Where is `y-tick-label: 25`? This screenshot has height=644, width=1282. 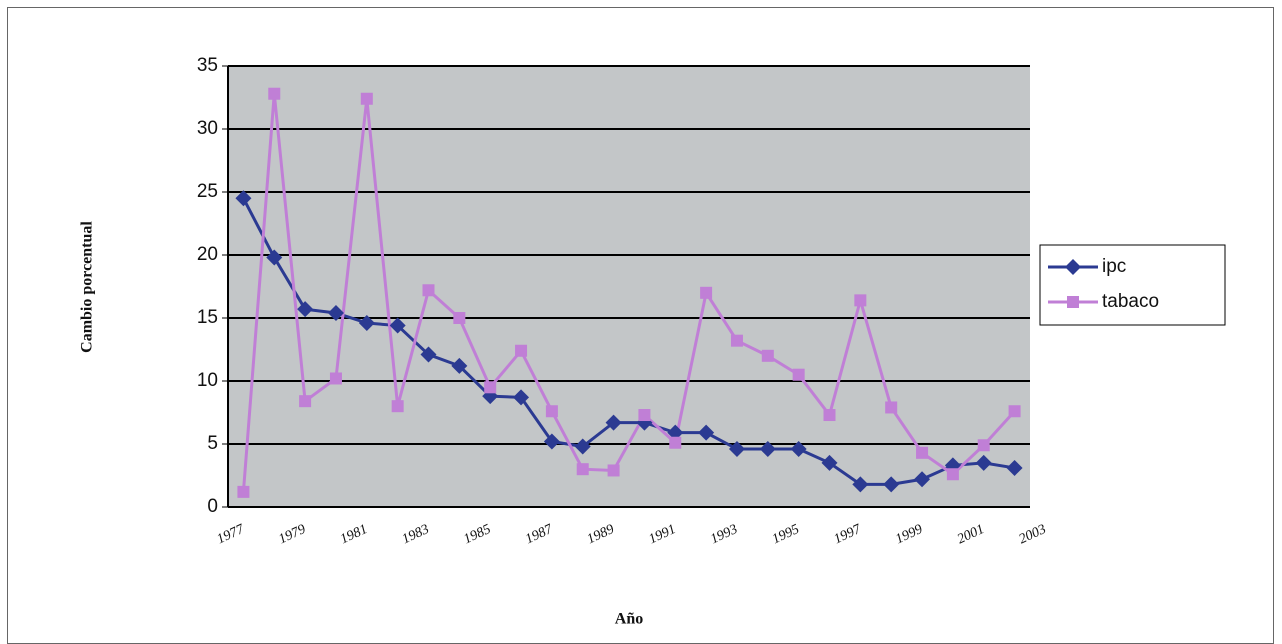
y-tick-label: 25 is located at coordinates (207, 191).